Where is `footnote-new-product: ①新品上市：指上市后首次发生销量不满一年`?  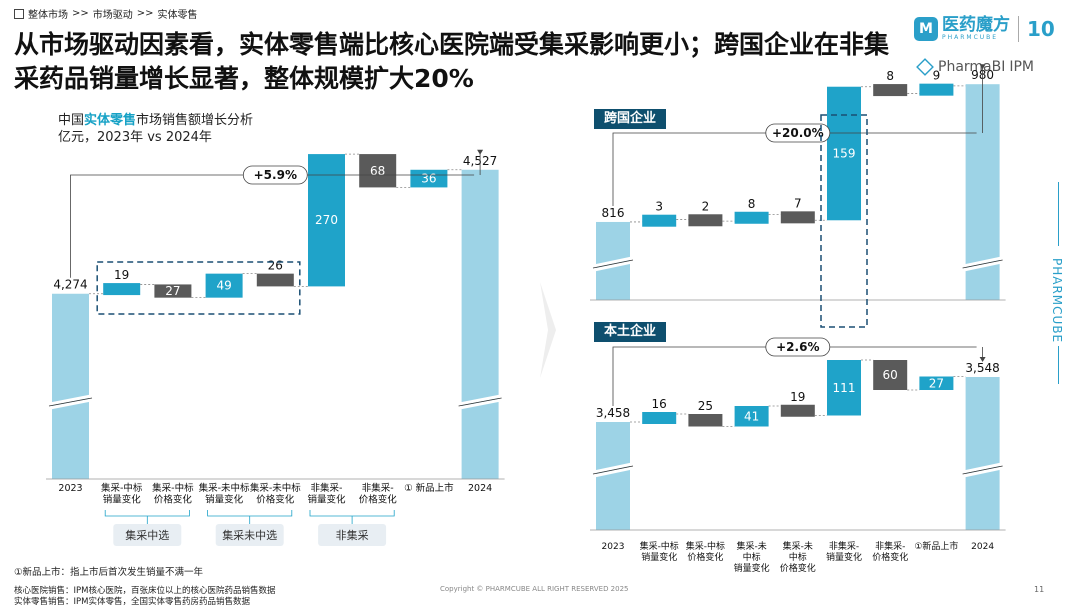
footnote-new-product: ①新品上市：指上市后首次发生销量不满一年 is located at coordinates (109, 572).